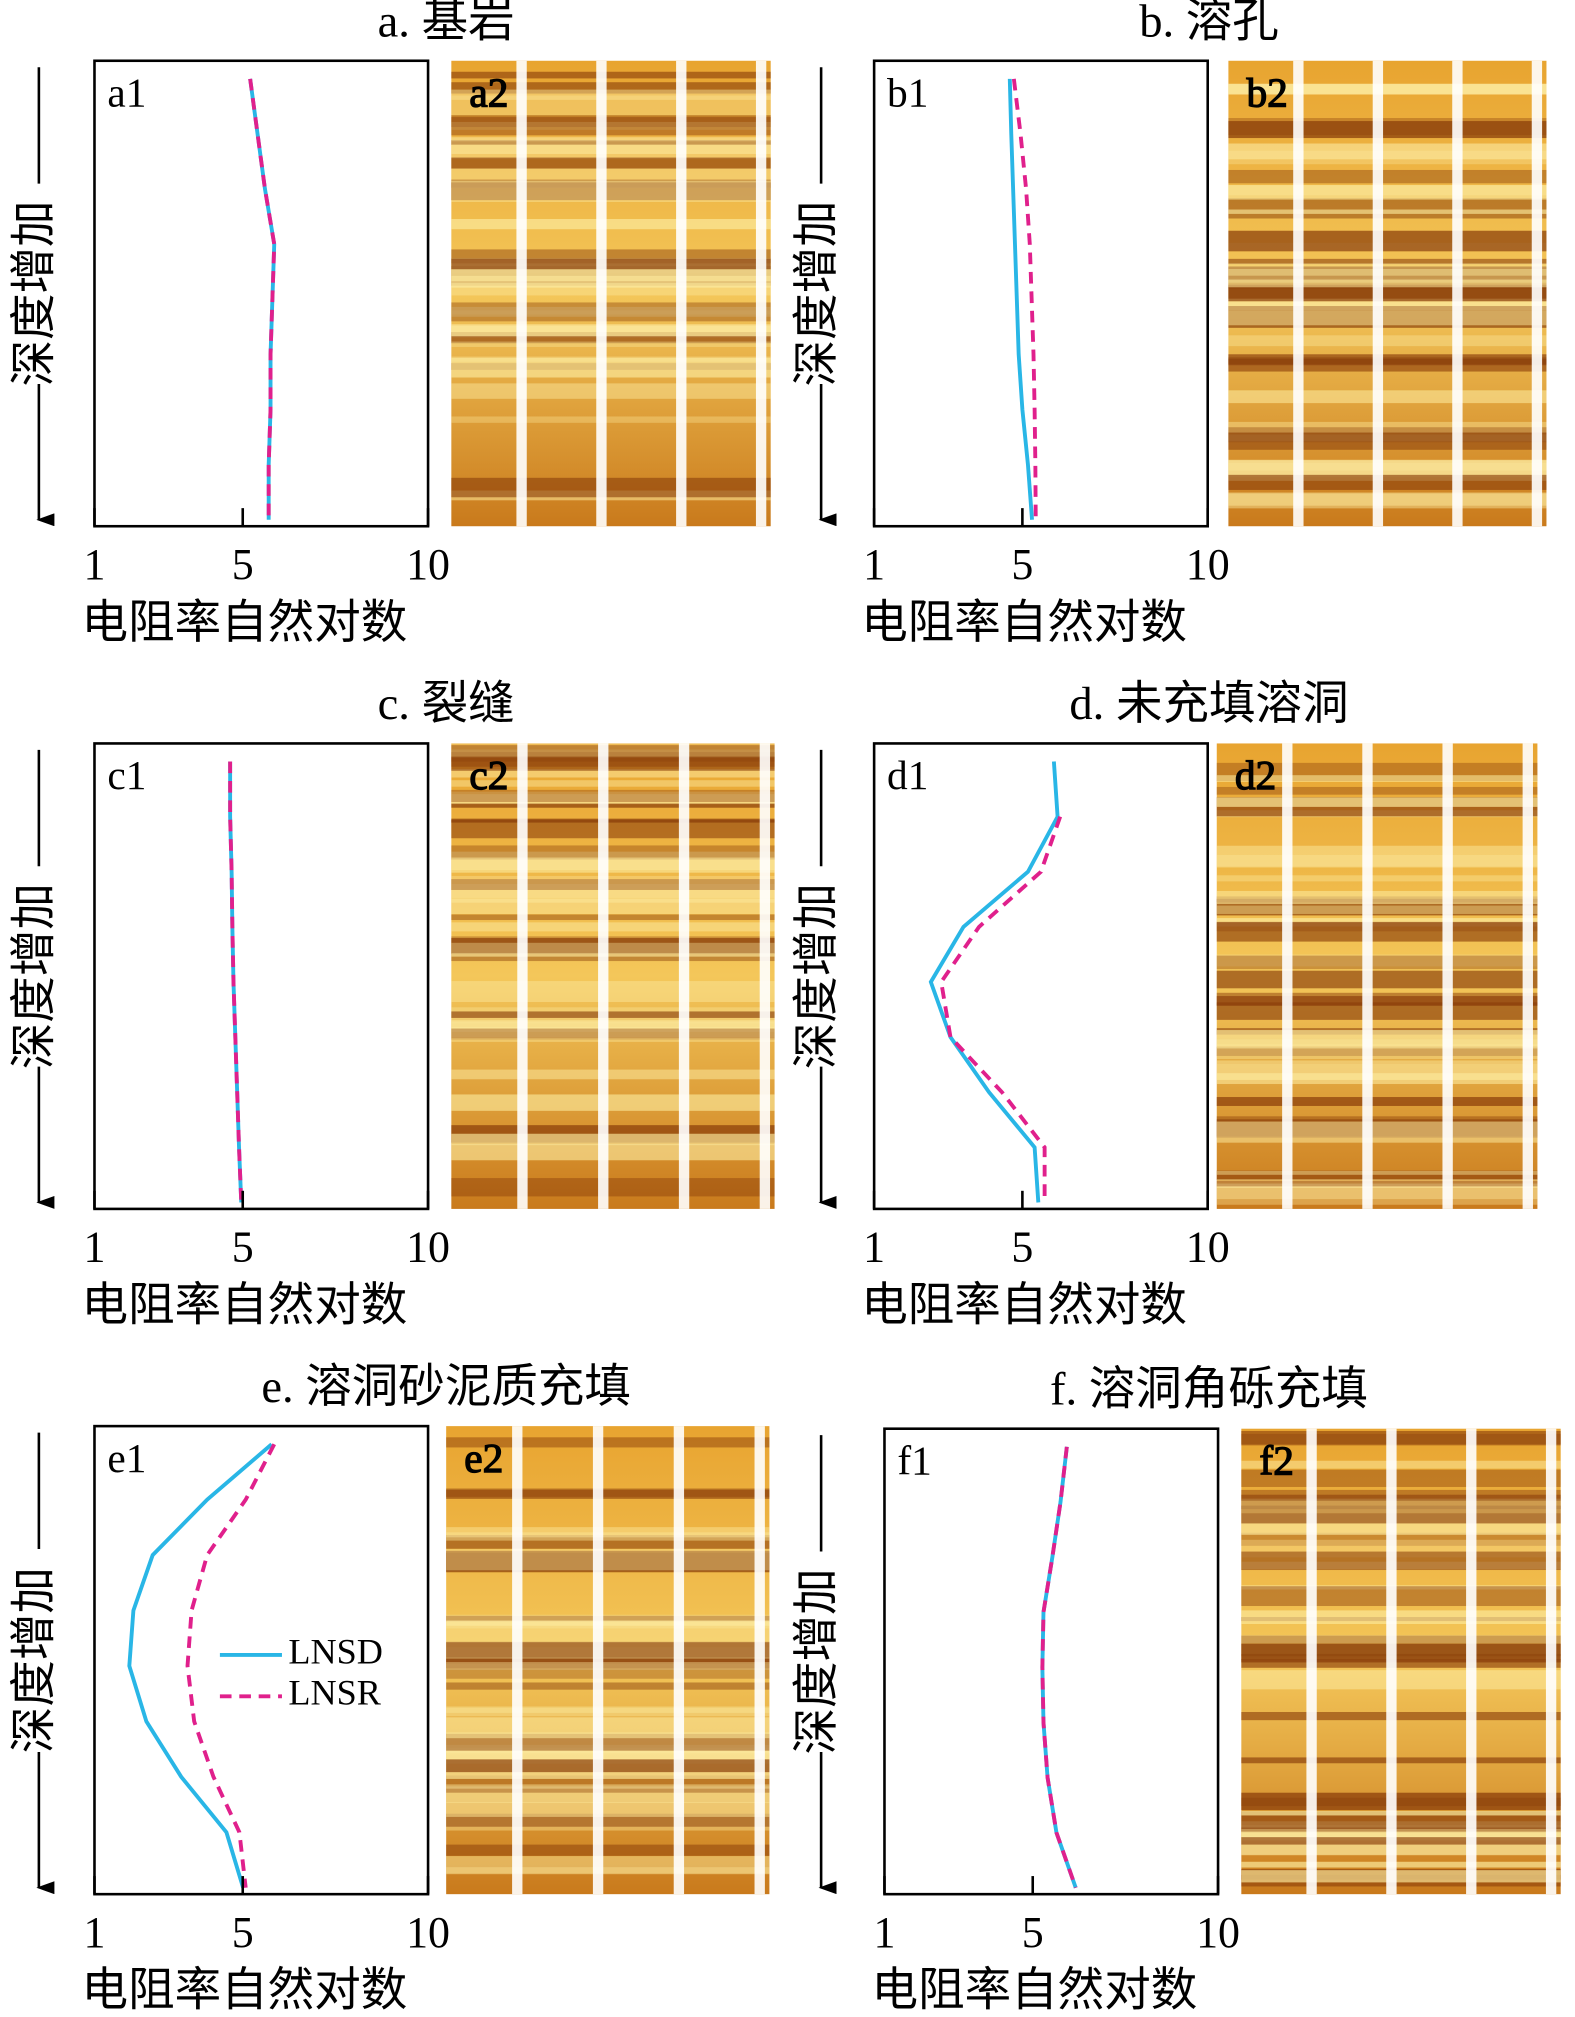 Image resolution: width=1575 pixels, height=2017 pixels. Describe the element at coordinates (446, 704) in the screenshot. I see `chart-title: c. 裂缝` at that location.